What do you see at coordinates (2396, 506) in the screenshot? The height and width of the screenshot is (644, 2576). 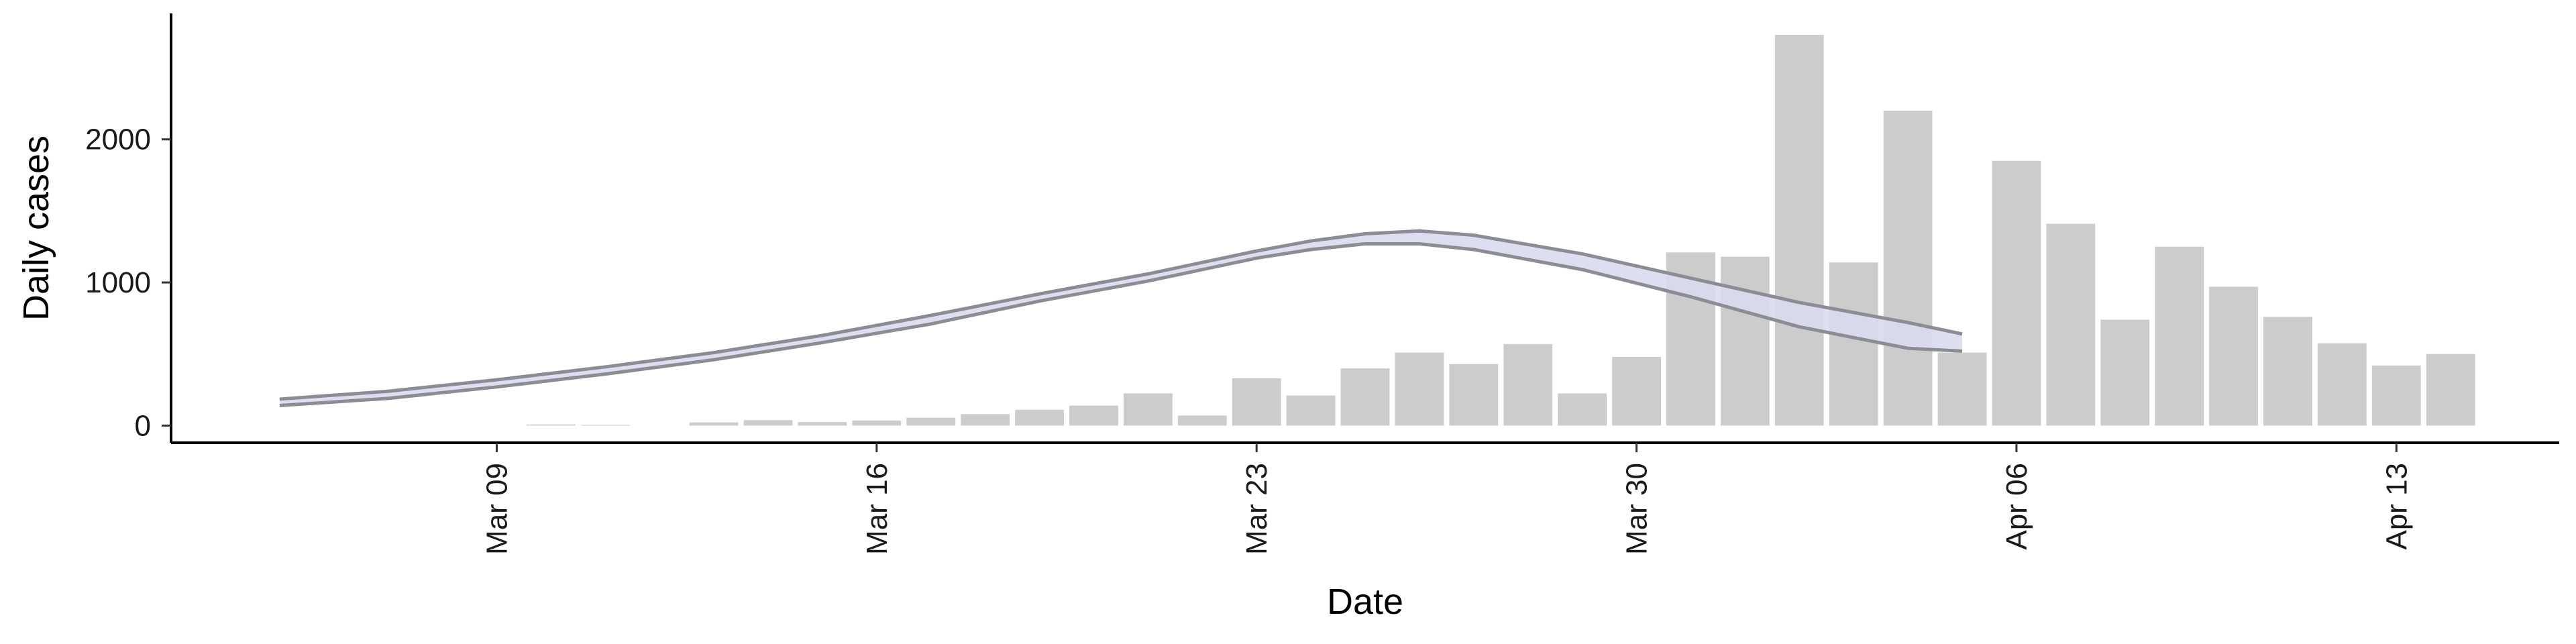 I see `x-tick-label: Apr 13` at bounding box center [2396, 506].